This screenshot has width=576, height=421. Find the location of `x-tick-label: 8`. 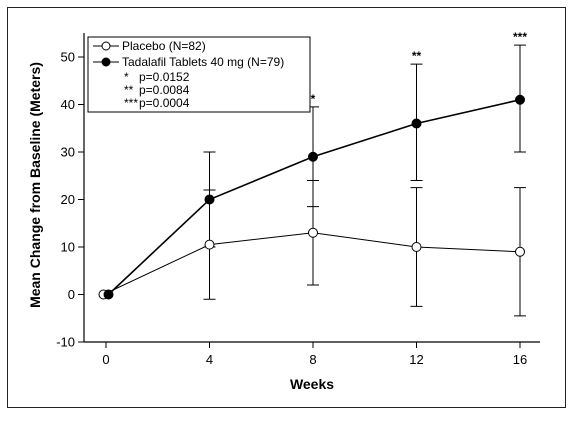

x-tick-label: 8 is located at coordinates (312, 359).